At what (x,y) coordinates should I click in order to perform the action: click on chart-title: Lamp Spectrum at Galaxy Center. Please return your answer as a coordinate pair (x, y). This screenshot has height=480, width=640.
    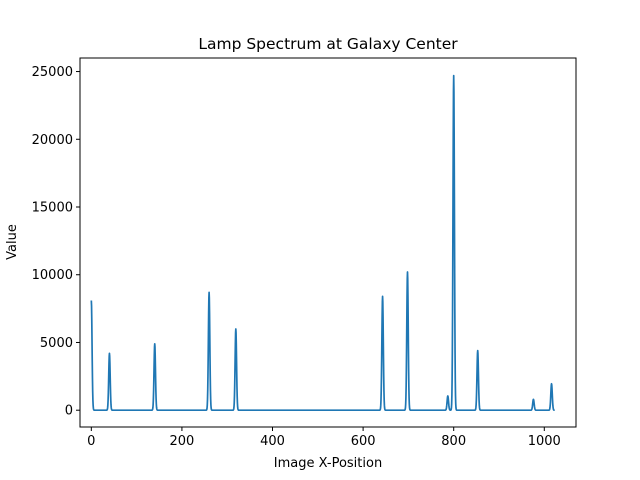
    Looking at the image, I should click on (328, 44).